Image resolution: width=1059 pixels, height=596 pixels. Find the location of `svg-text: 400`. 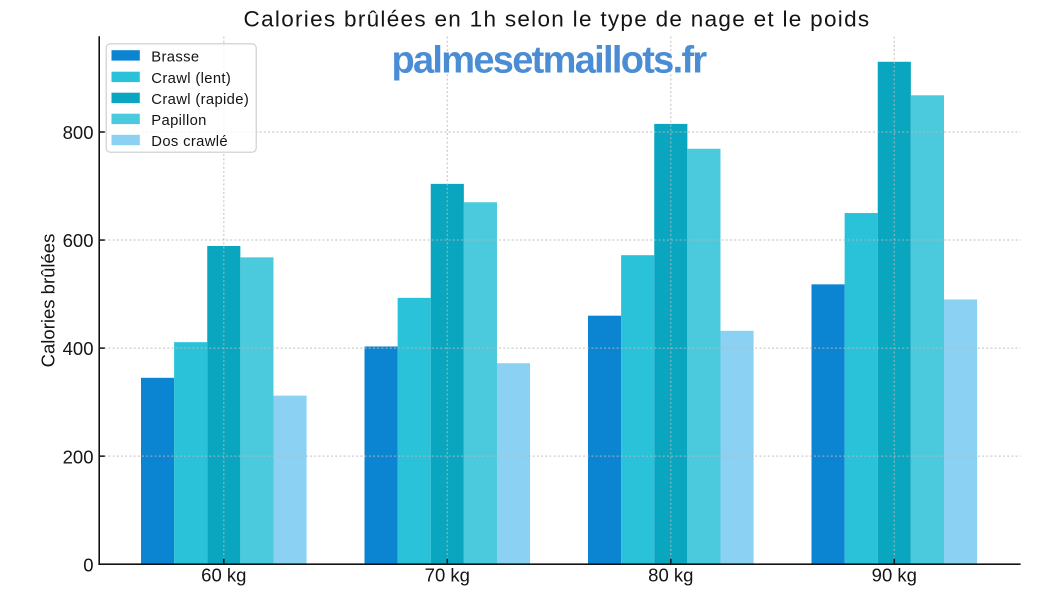

svg-text: 400 is located at coordinates (78, 348).